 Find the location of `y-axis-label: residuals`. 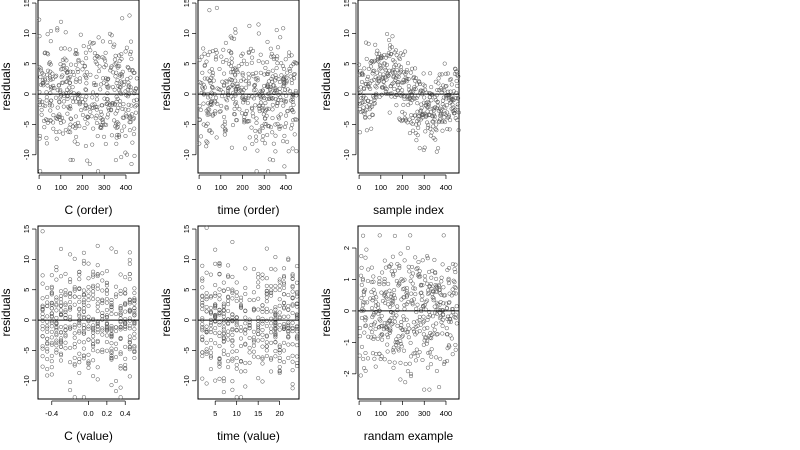

y-axis-label: residuals is located at coordinates (6, 86).